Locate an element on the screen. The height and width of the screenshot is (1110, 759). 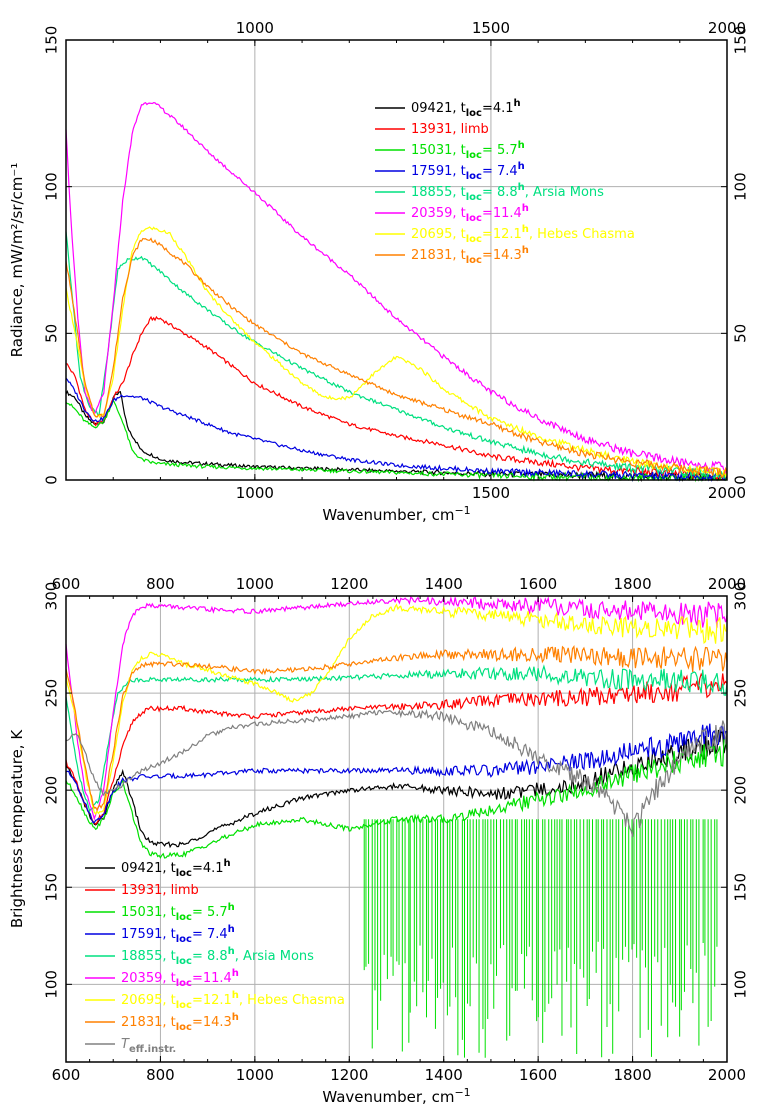
y-tick-label-right: 300 is located at coordinates (741, 596).